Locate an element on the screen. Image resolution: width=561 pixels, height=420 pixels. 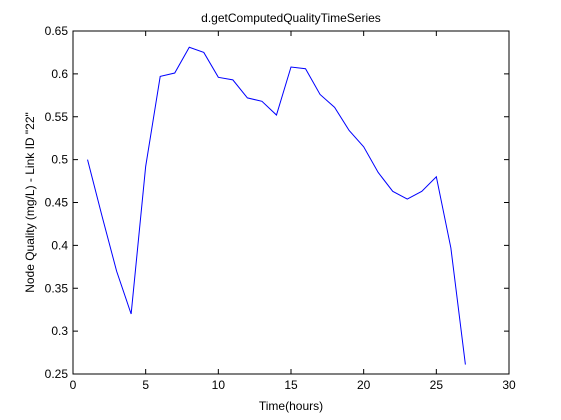
y-tick-label: 0.3 is located at coordinates (59, 331).